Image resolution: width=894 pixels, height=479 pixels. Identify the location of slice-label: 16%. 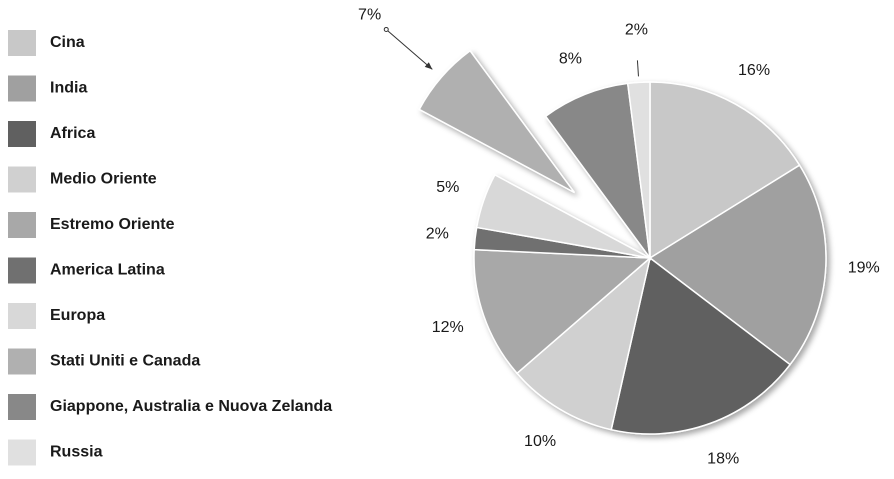
(754, 70).